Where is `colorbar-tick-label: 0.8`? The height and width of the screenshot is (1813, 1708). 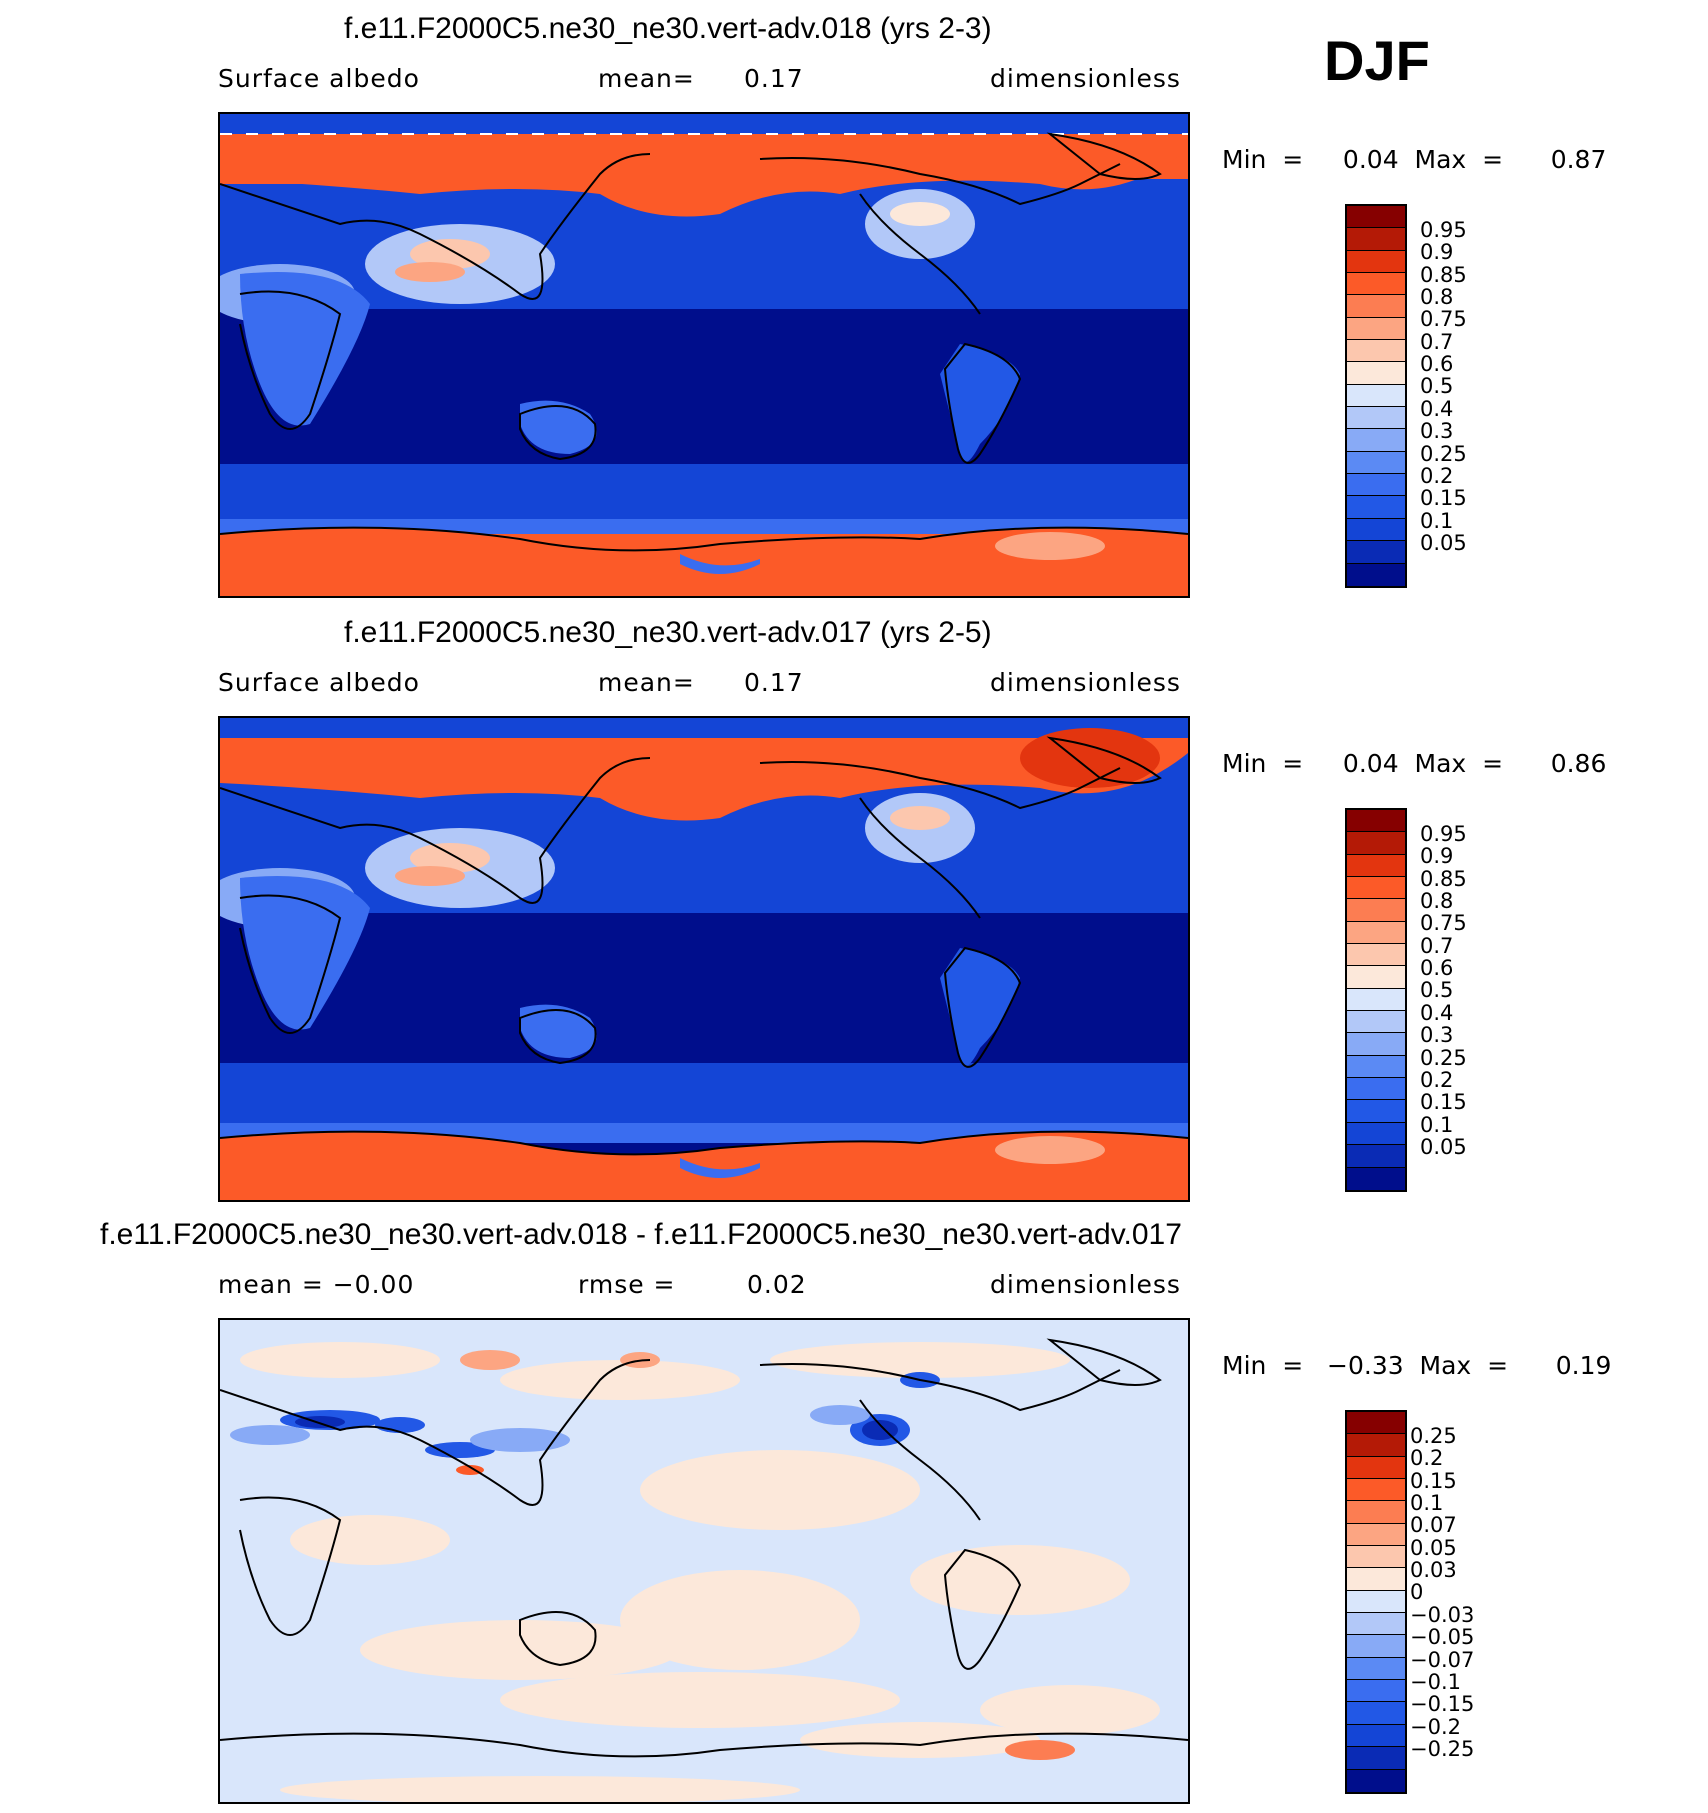
colorbar-tick-label: 0.8 is located at coordinates (1437, 297).